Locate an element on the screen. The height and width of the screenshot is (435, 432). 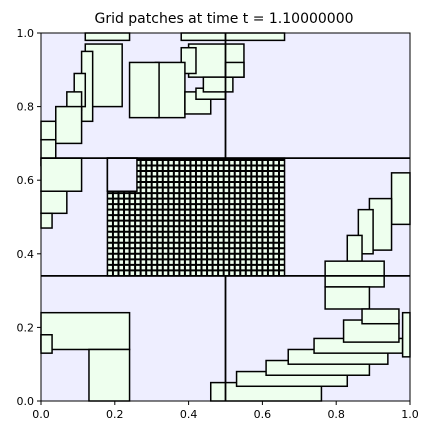
fine-grid-region is located at coordinates (196, 217).